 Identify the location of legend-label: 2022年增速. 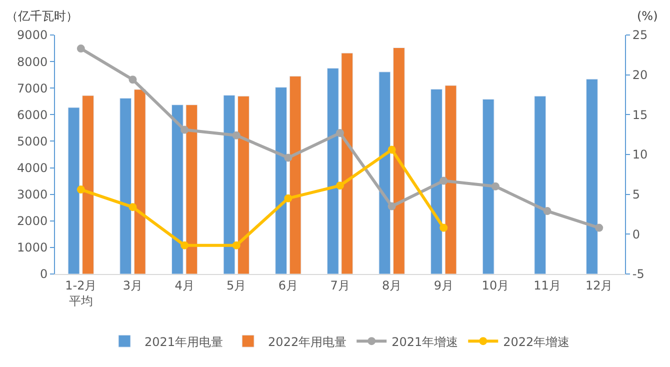
(536, 341).